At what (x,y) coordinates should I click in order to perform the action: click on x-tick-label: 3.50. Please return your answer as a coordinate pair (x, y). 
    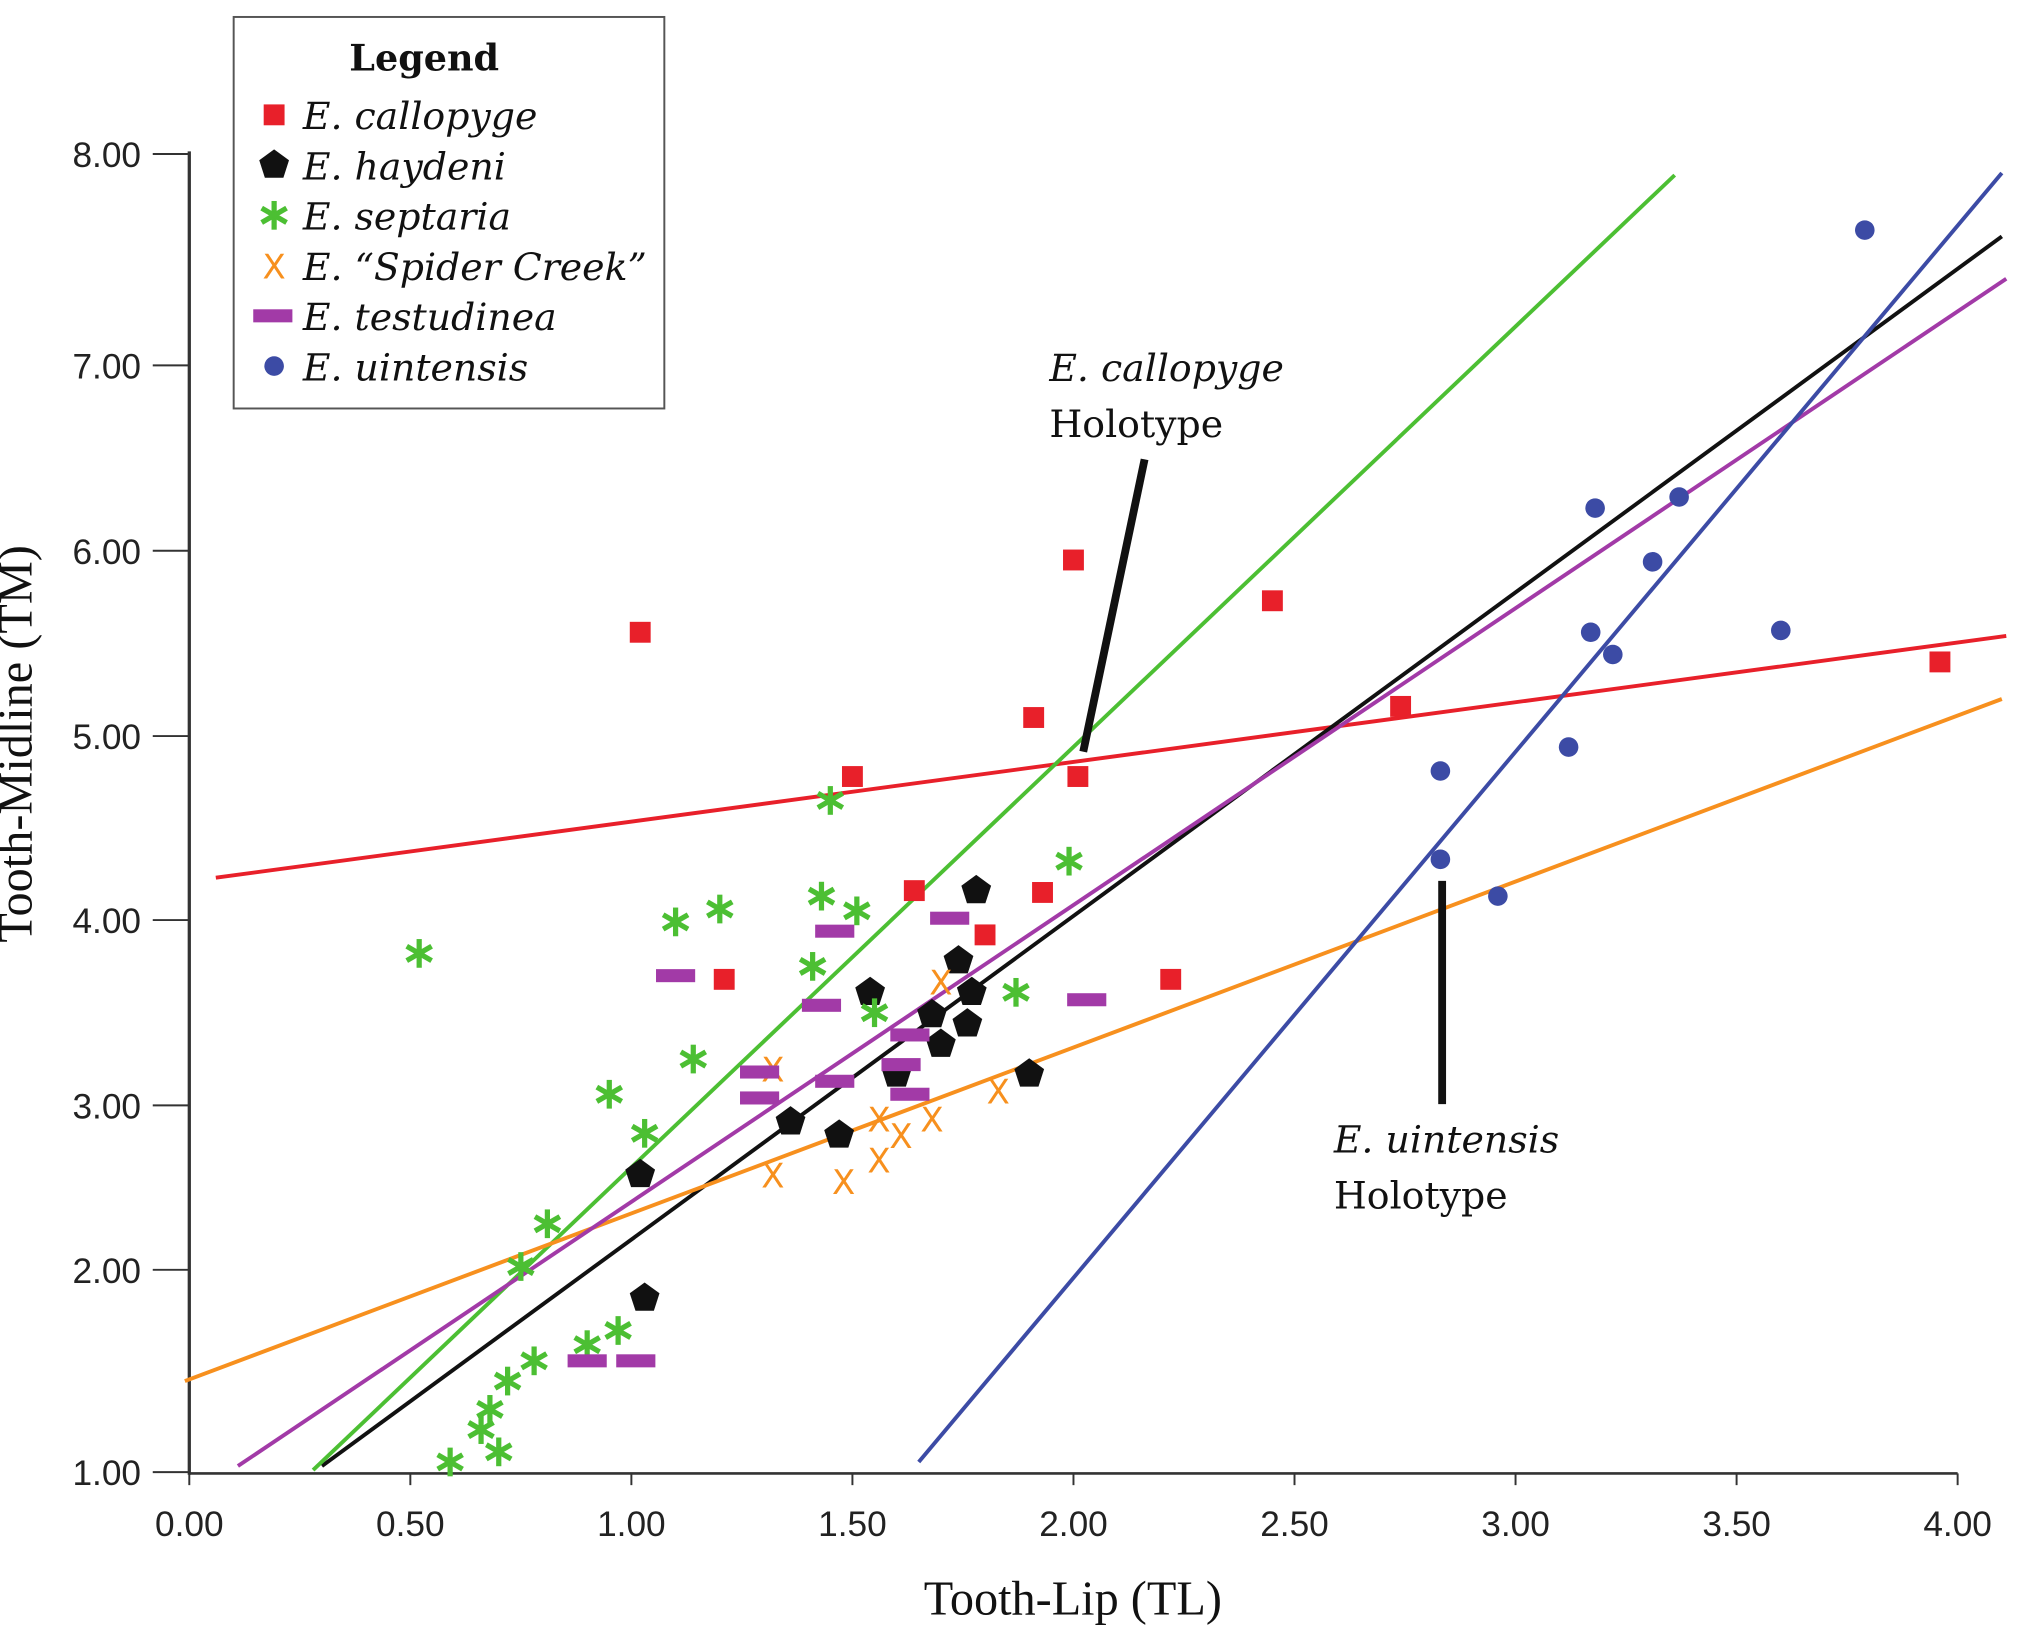
    Looking at the image, I should click on (1736, 1524).